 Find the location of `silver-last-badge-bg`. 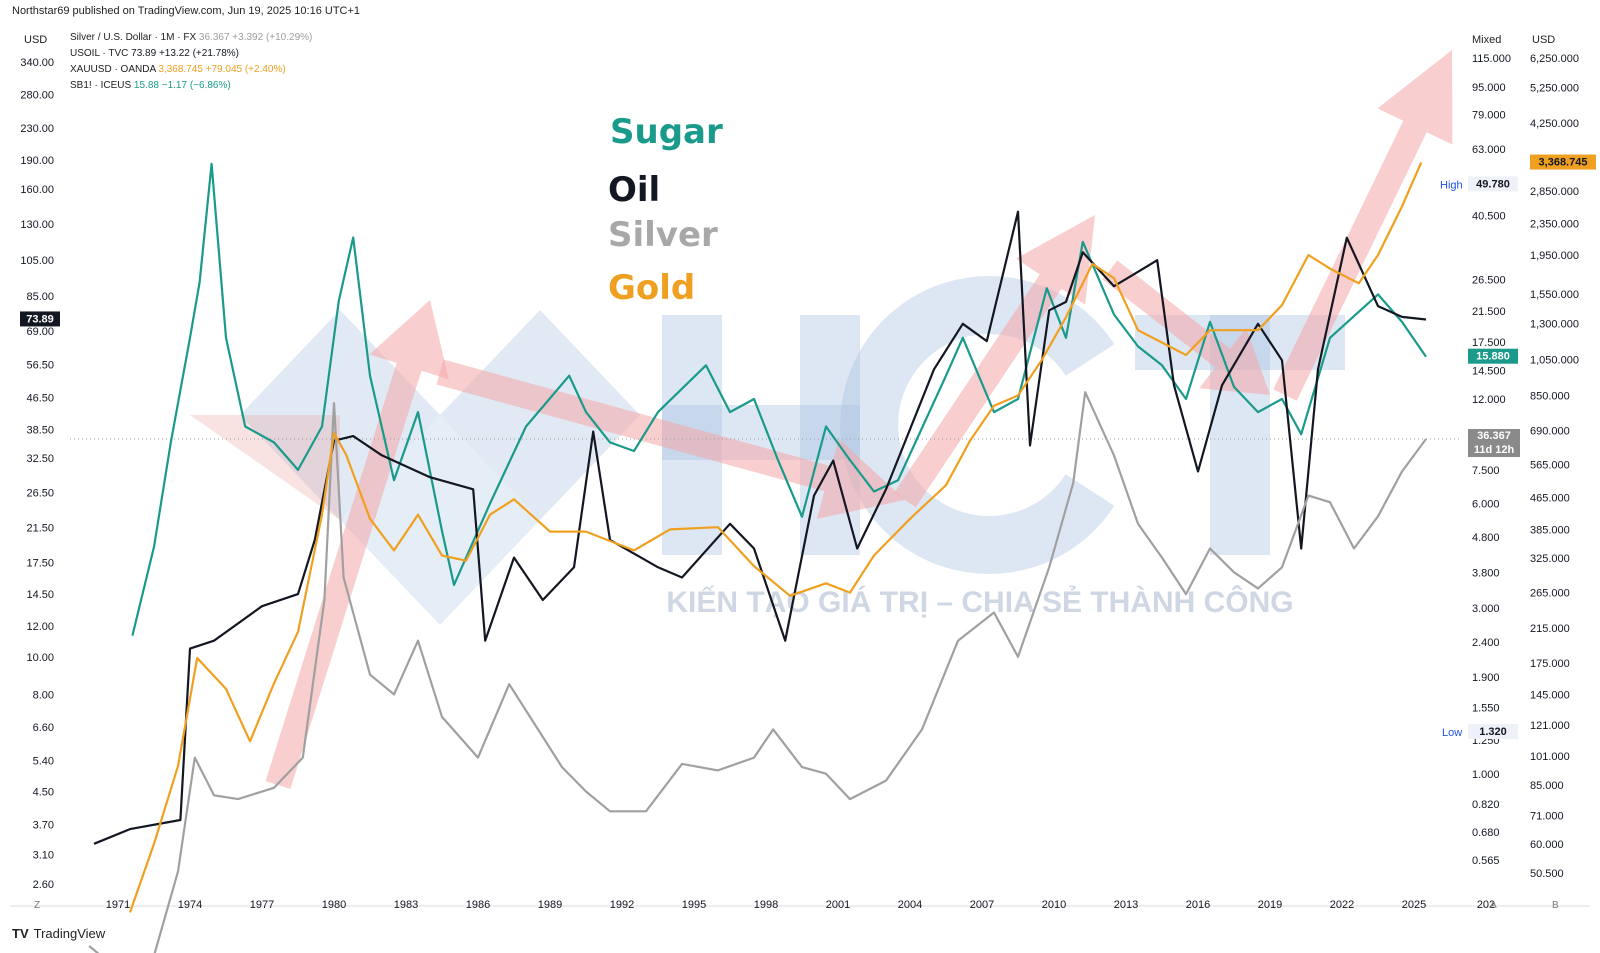

silver-last-badge-bg is located at coordinates (1494, 436).